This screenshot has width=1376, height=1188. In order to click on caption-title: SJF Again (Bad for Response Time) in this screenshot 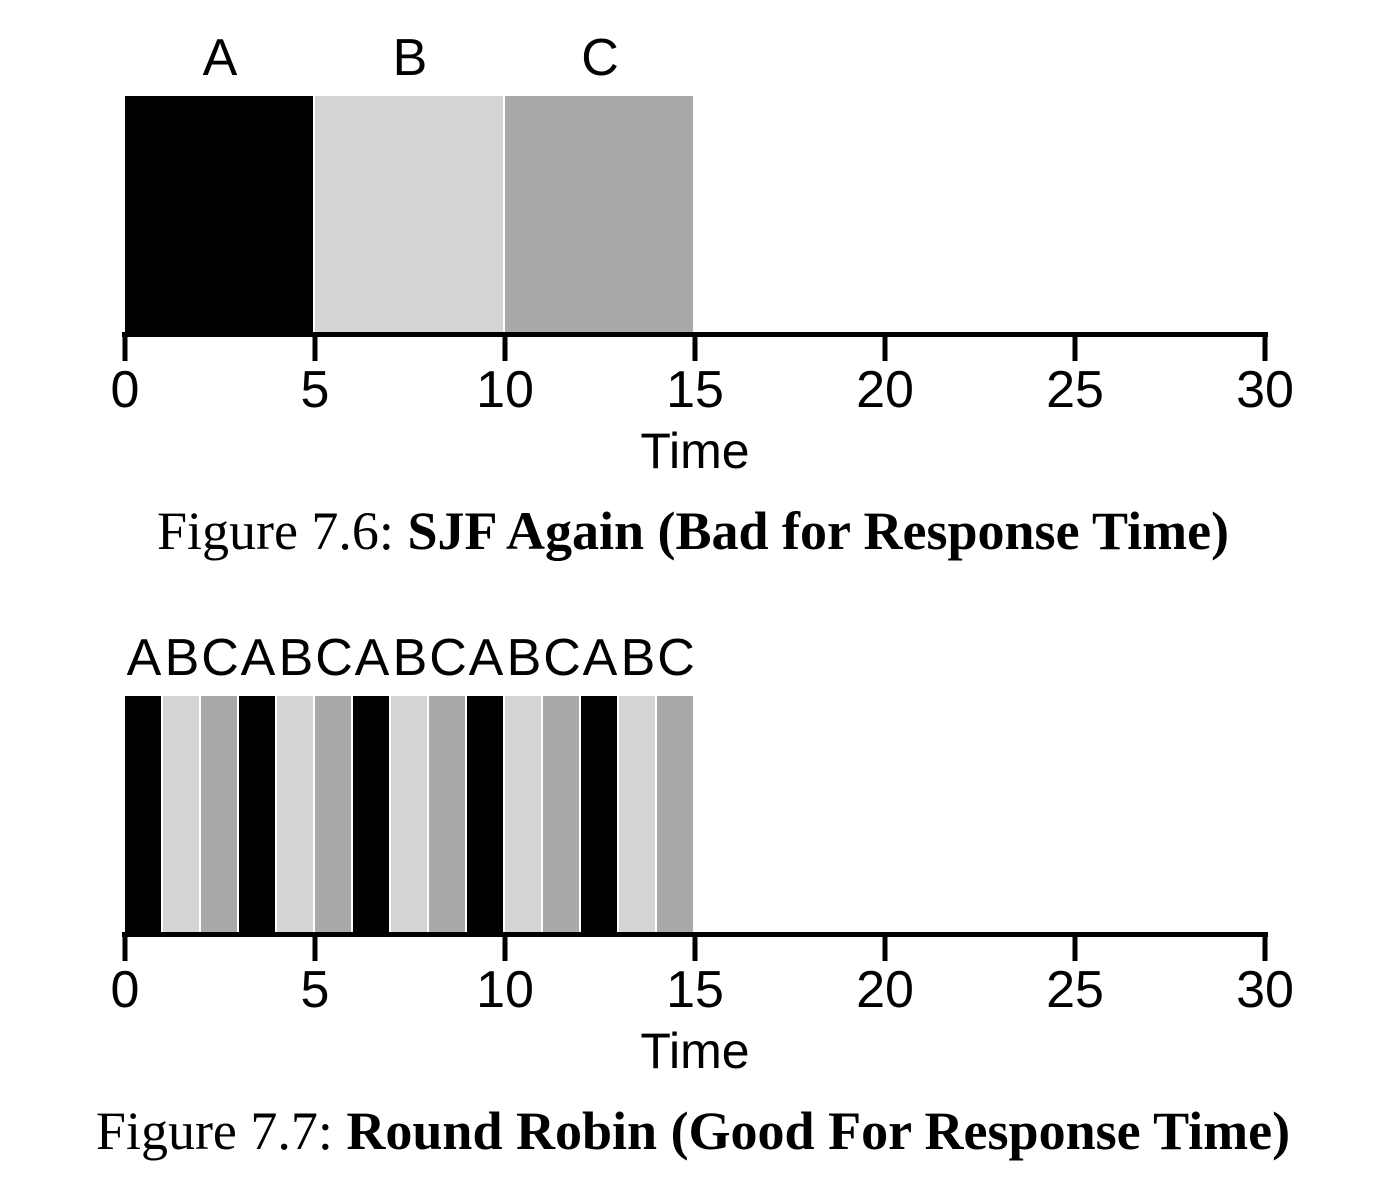, I will do `click(818, 531)`.